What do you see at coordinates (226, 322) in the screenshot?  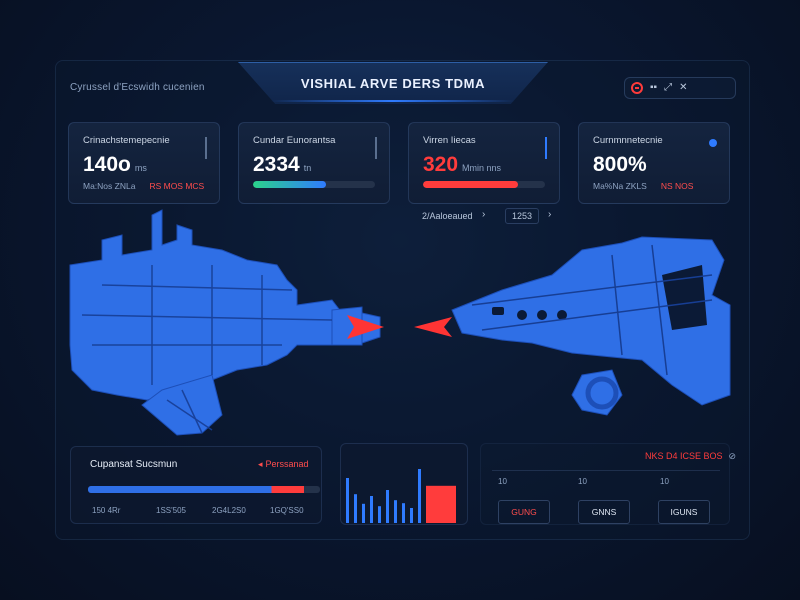 I see `left-ship-illustration` at bounding box center [226, 322].